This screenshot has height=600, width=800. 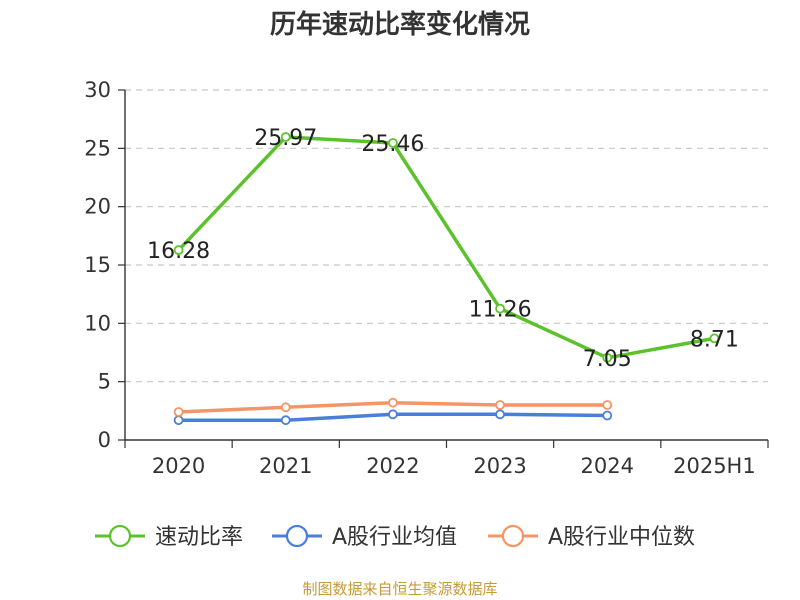 What do you see at coordinates (199, 537) in the screenshot?
I see `legend-label-0: 速动比率` at bounding box center [199, 537].